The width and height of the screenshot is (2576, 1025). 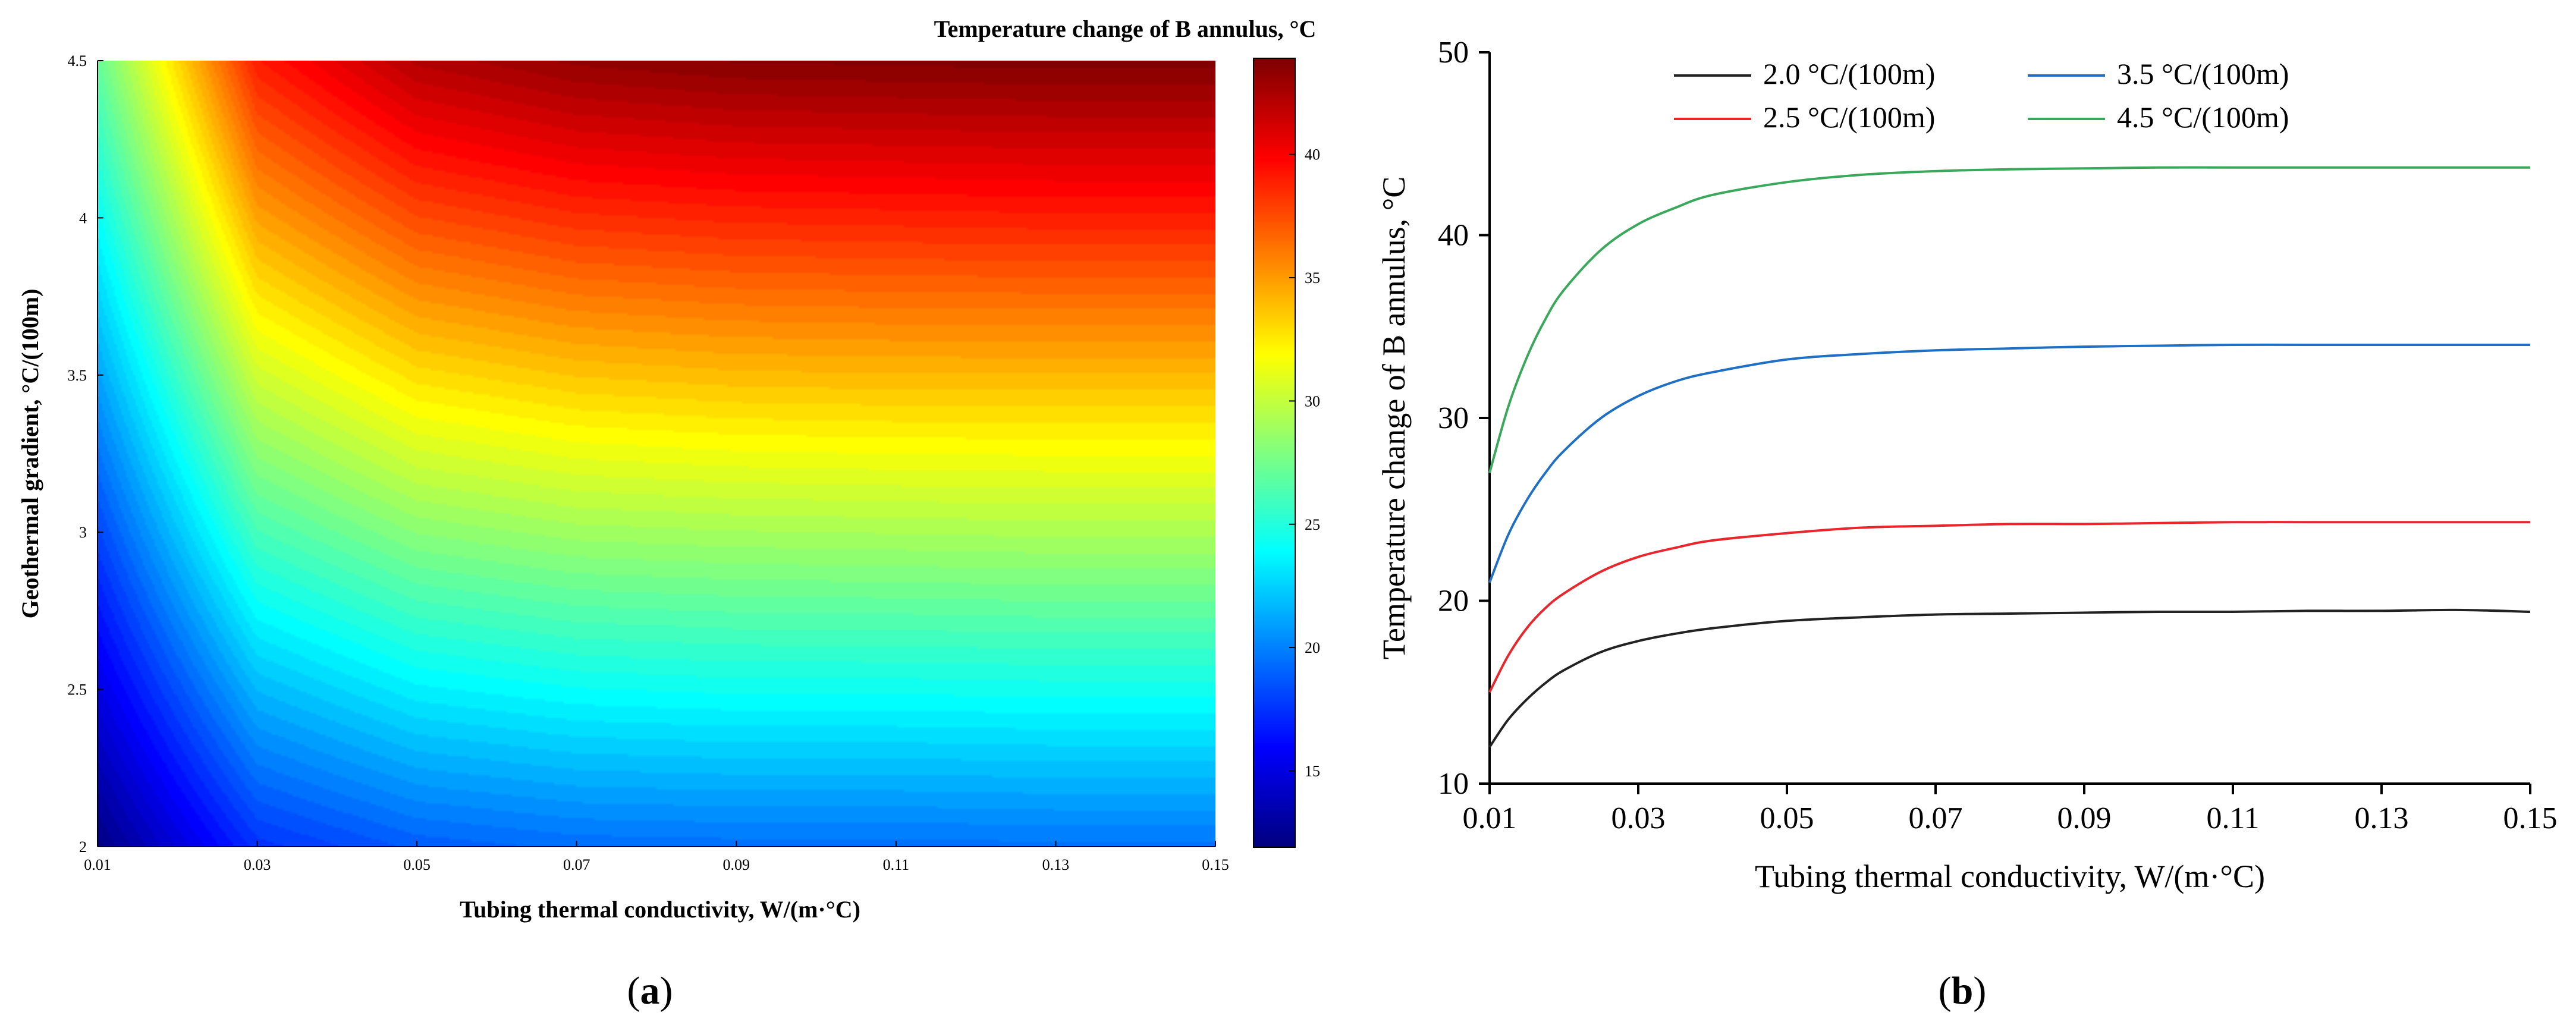 What do you see at coordinates (1215, 864) in the screenshot?
I see `heatmap-x-tick-label-0-15: 0.15` at bounding box center [1215, 864].